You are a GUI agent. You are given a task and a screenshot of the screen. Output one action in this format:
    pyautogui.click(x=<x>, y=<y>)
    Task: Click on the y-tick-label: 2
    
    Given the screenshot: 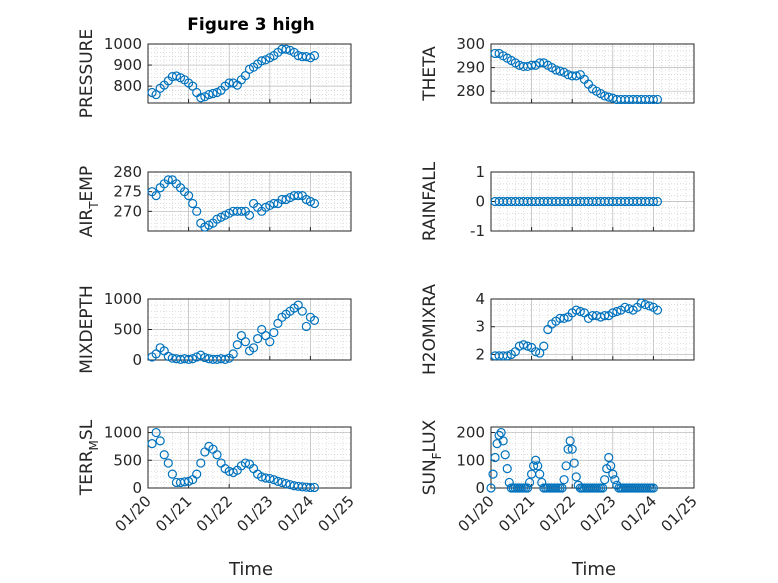 What is the action you would take?
    pyautogui.click(x=480, y=354)
    